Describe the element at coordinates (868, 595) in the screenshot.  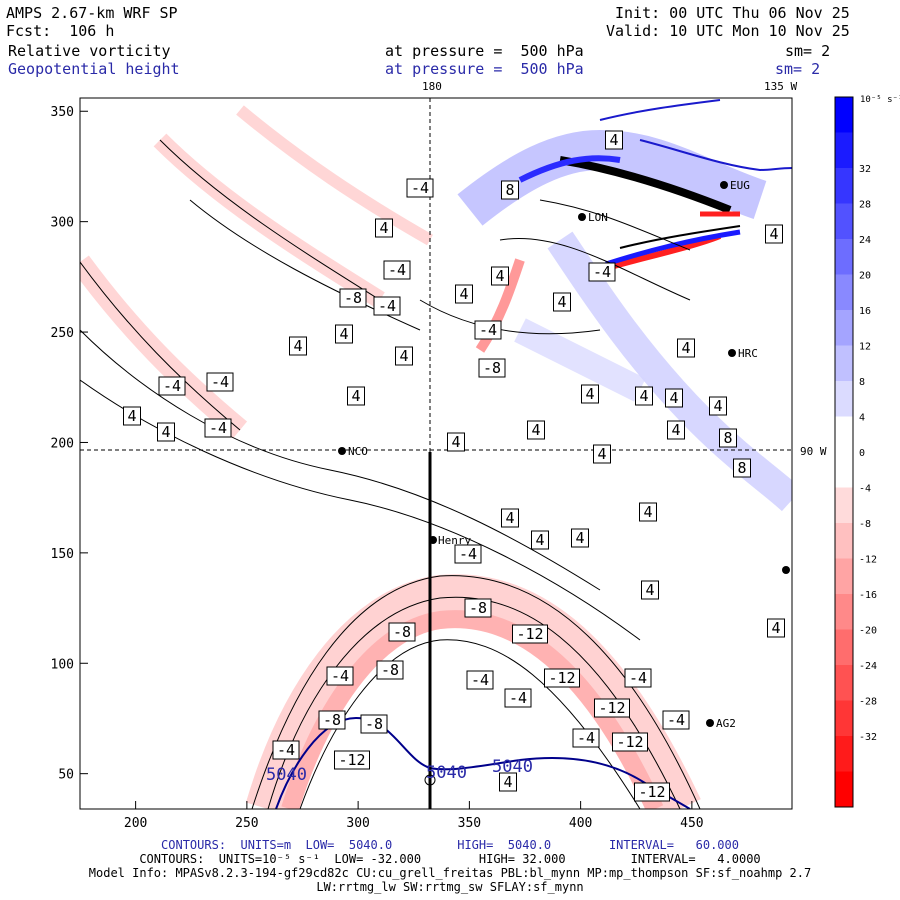
I see `colorbar-tick-label: -16` at that location.